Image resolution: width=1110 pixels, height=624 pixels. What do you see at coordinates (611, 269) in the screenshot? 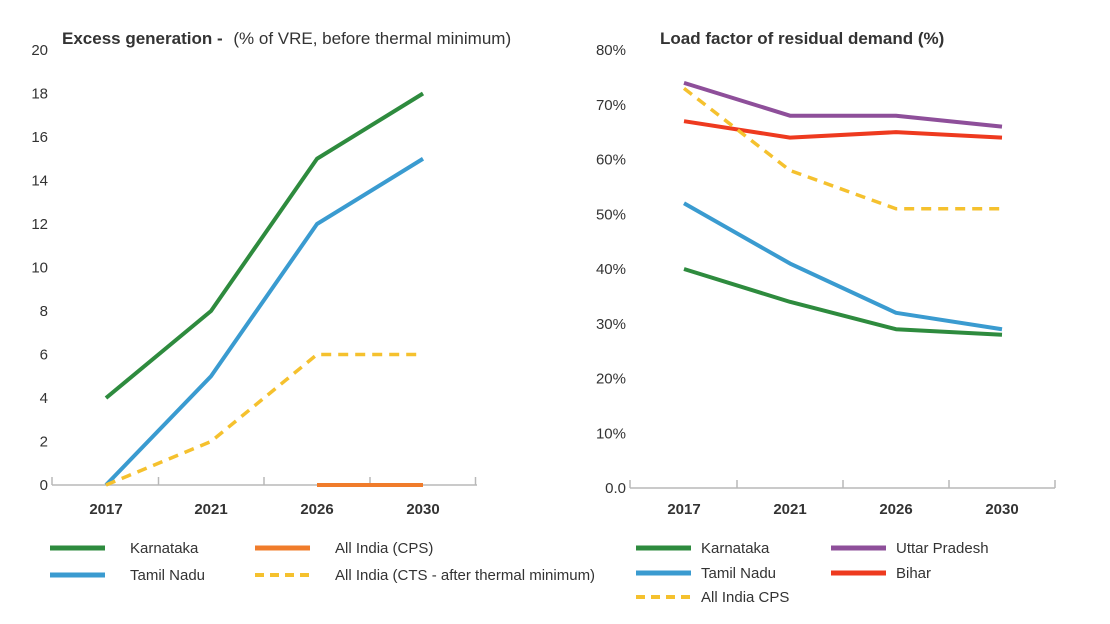
I see `right-y-tick-label: 40%` at bounding box center [611, 269].